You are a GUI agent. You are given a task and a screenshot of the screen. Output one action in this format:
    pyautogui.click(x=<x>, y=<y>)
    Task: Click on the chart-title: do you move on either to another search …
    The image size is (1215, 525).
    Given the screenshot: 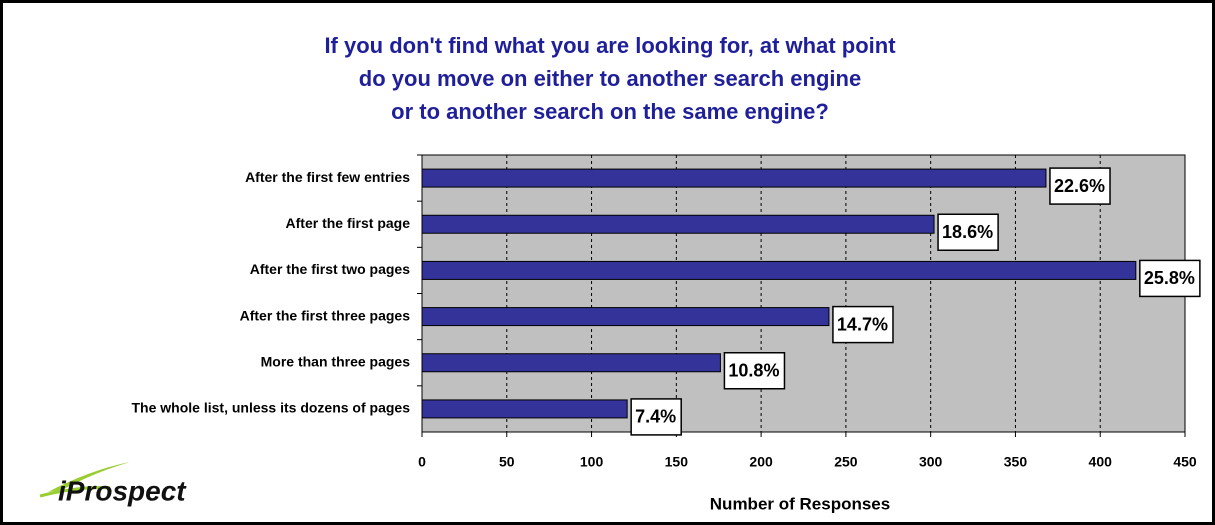 What is the action you would take?
    pyautogui.click(x=610, y=78)
    